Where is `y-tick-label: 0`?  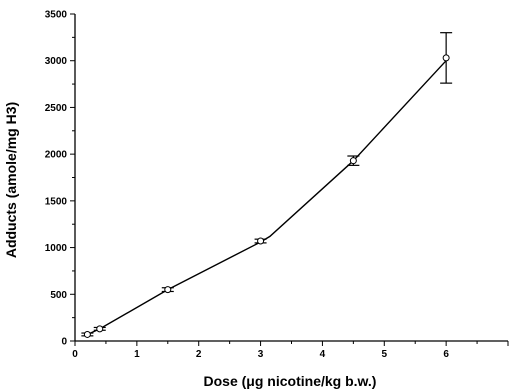
y-tick-label: 0 is located at coordinates (64, 342).